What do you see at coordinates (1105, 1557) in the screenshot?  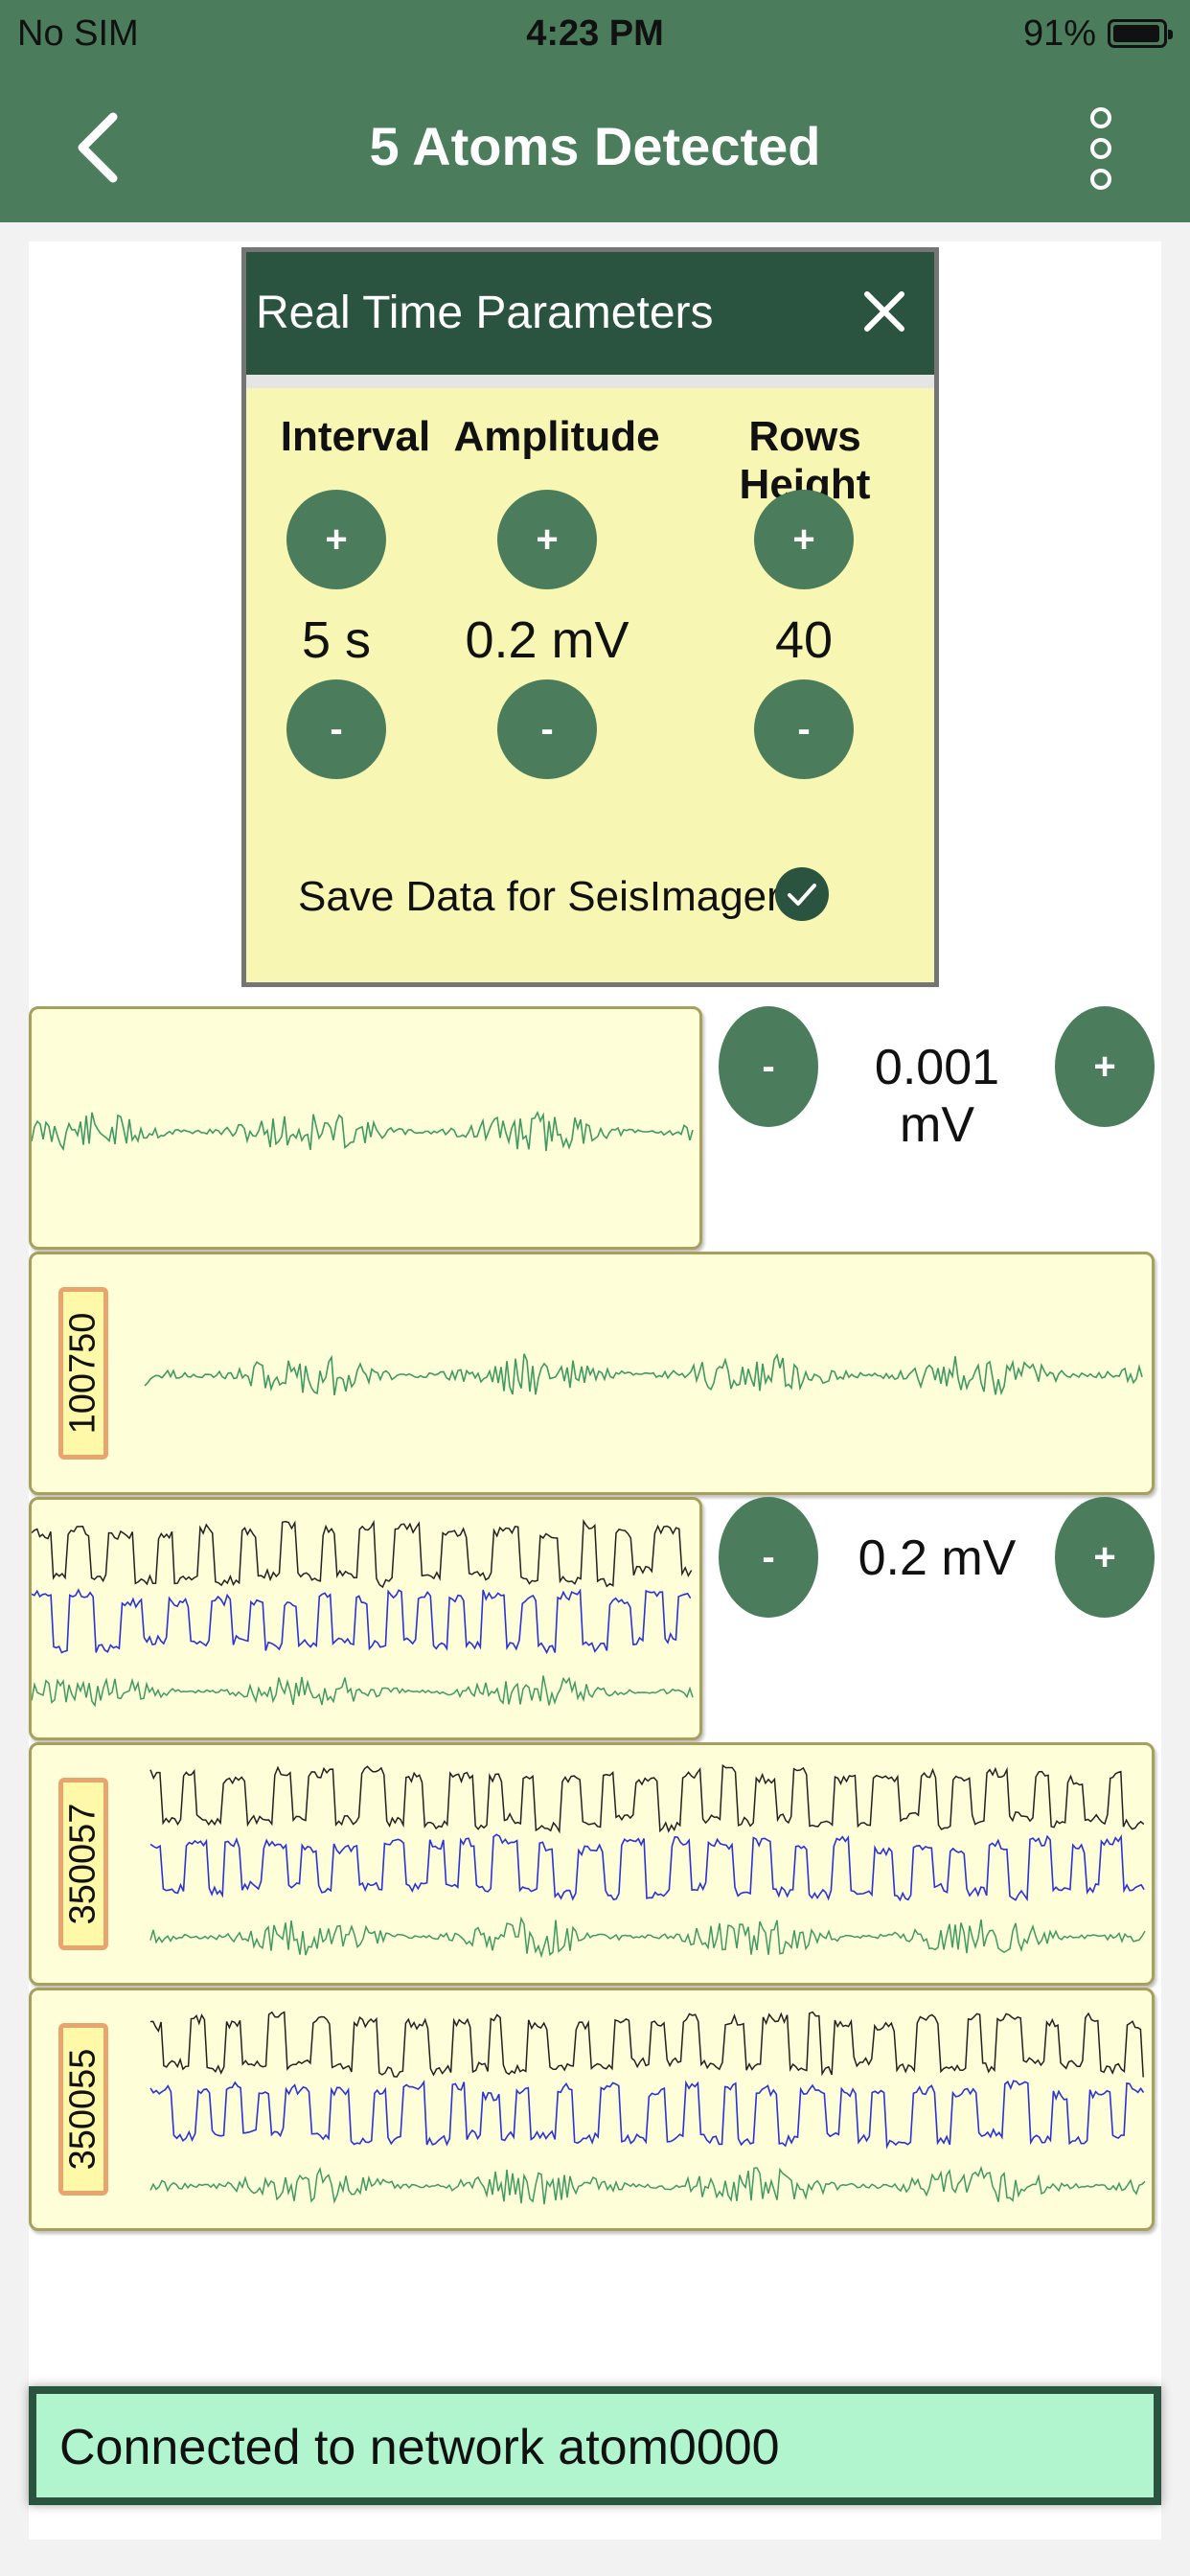 I see `trace-3-amplitude-plus-button: +` at bounding box center [1105, 1557].